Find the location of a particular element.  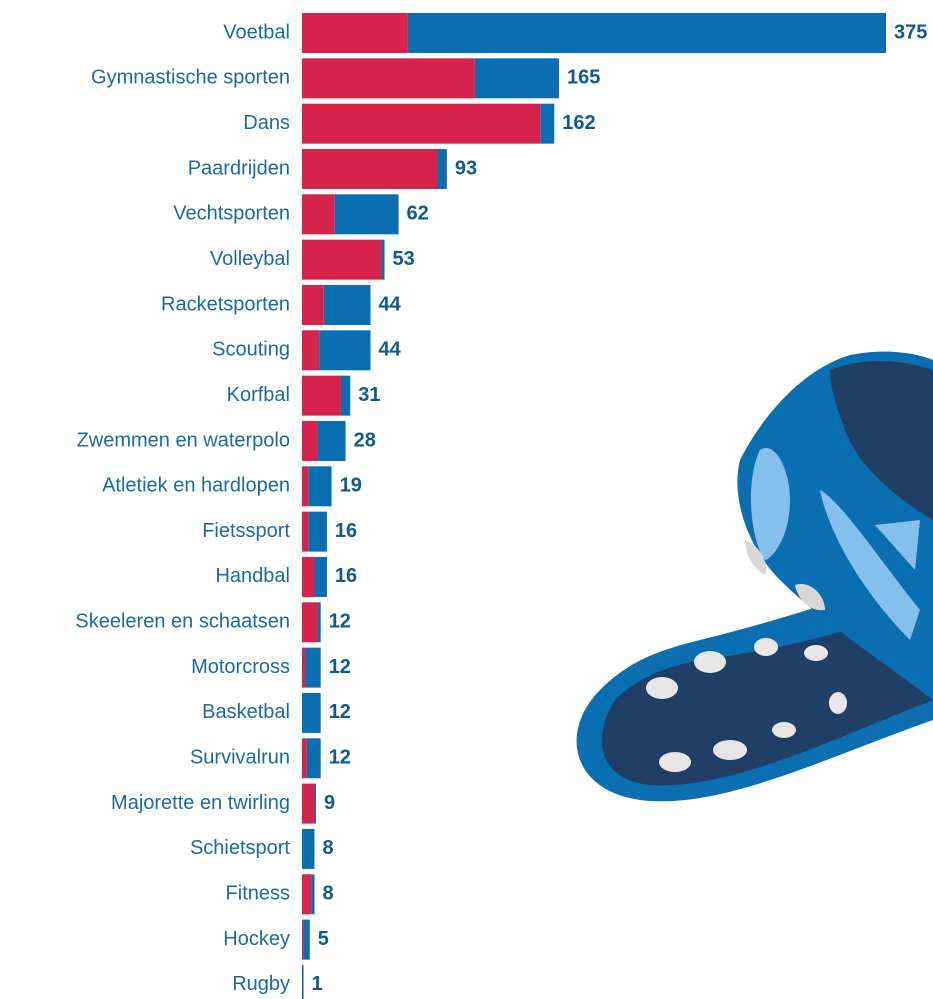

category-label: Skeeleren en schaatsen is located at coordinates (182, 622).